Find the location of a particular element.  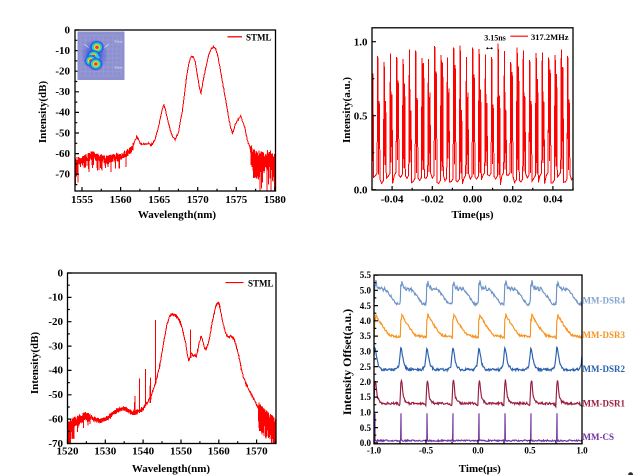

svg-text: -0.5 is located at coordinates (426, 451).